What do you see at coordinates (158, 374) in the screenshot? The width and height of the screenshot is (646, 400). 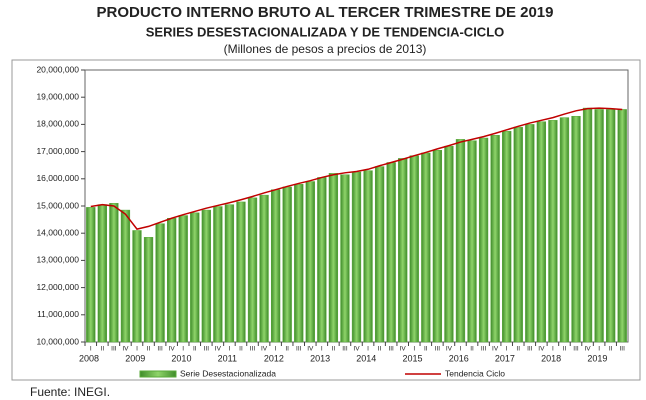 I see `legend-swatch` at bounding box center [158, 374].